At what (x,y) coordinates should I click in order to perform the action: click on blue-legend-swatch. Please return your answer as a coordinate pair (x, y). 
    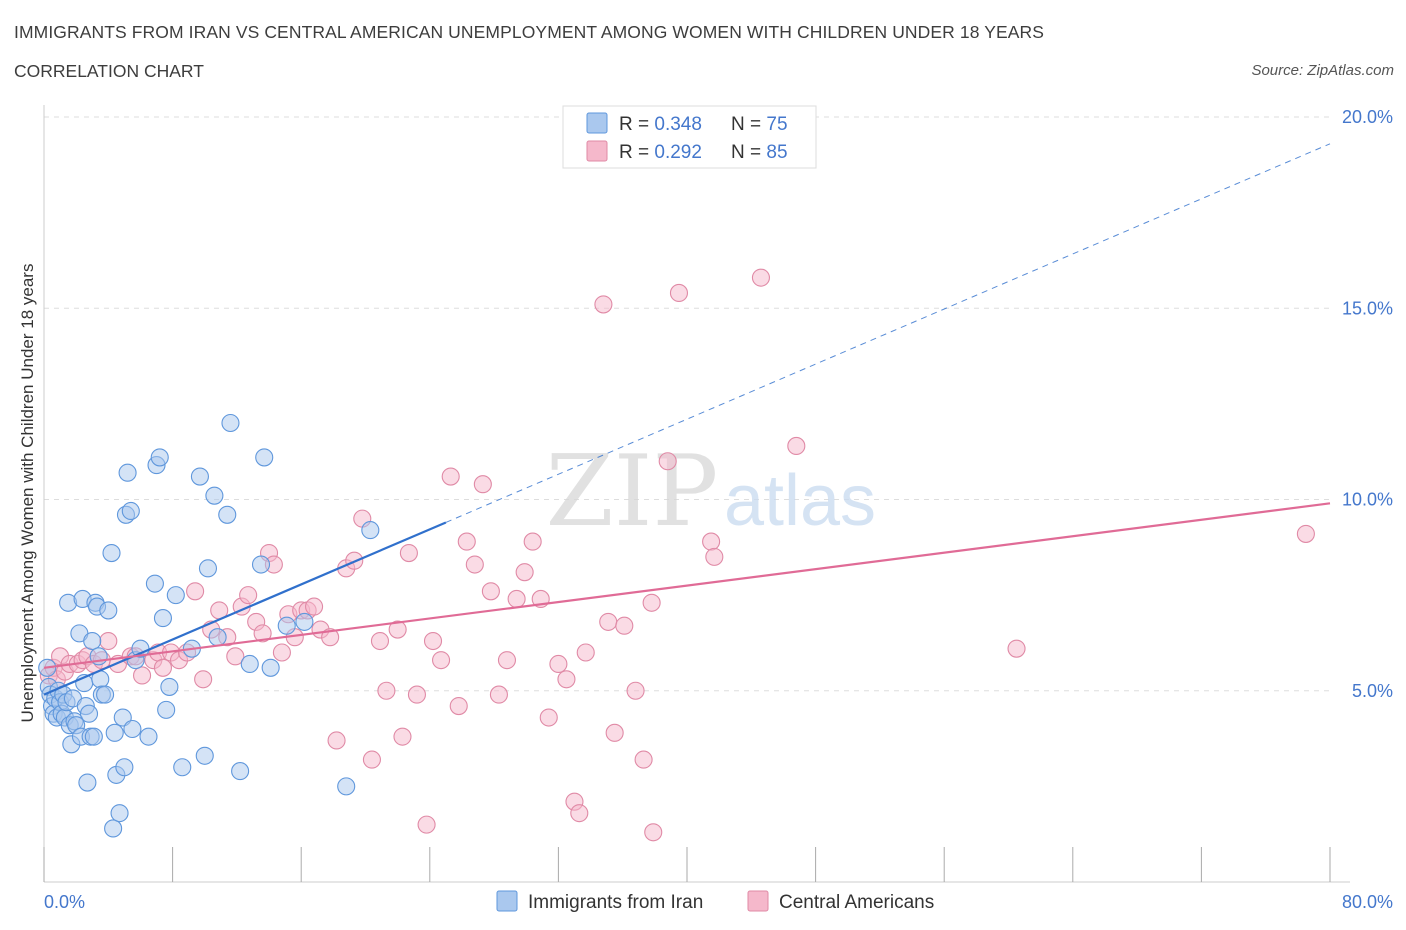
    Looking at the image, I should click on (507, 901).